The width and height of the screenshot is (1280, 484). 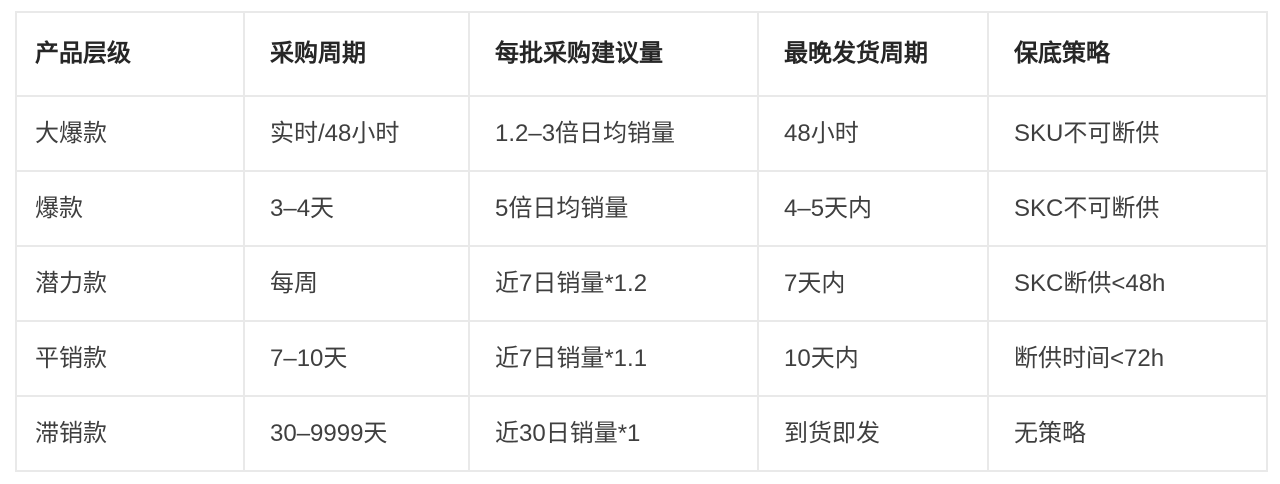 I want to click on table-cell: 近7日销量*1.1, so click(x=613, y=358).